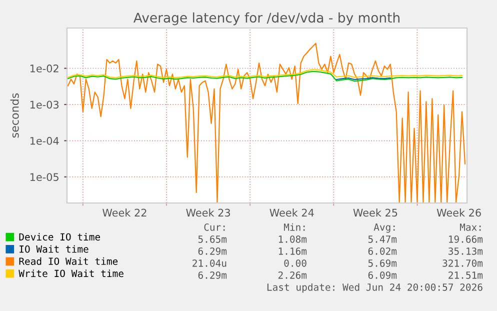 The width and height of the screenshot is (497, 311). What do you see at coordinates (382, 239) in the screenshot?
I see `text: 5.47m` at bounding box center [382, 239].